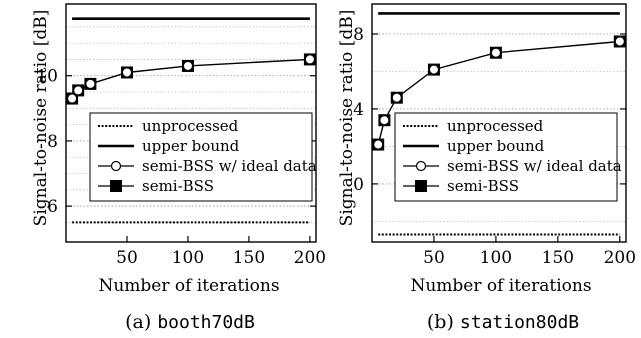 This screenshot has width=641, height=338. Describe the element at coordinates (52, 207) in the screenshot. I see `chart-a-ytick-label-0: 6` at that location.